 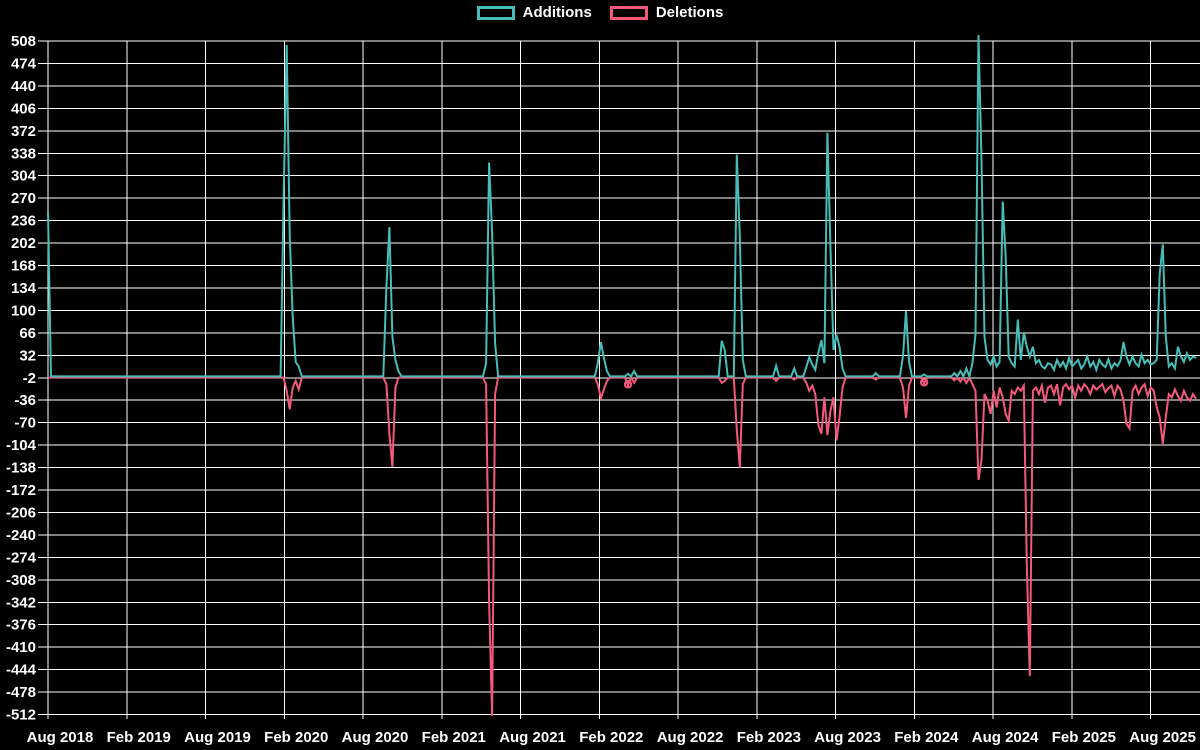 What do you see at coordinates (24, 176) in the screenshot?
I see `y-tick-label: 304` at bounding box center [24, 176].